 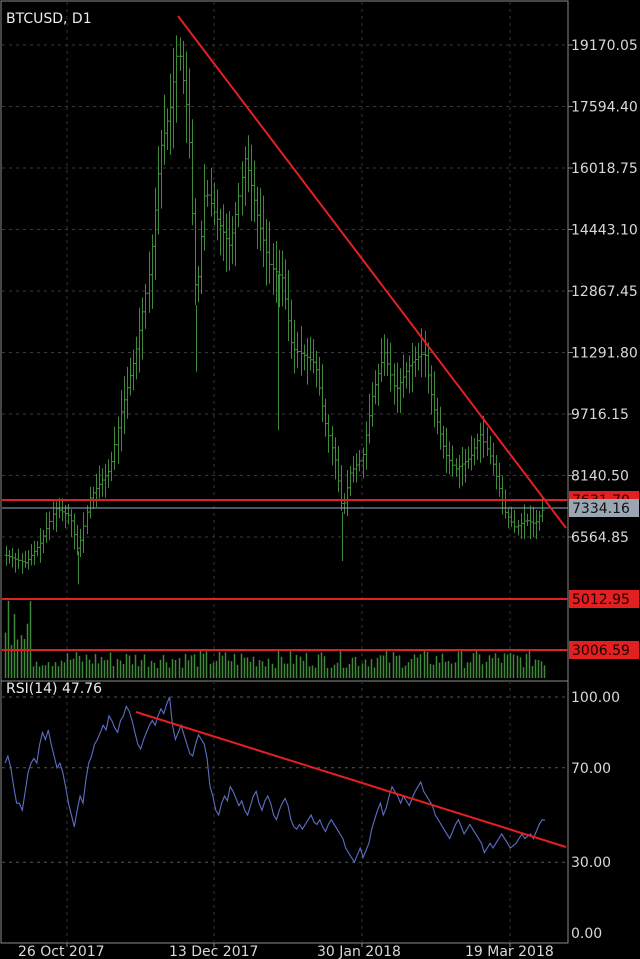 What do you see at coordinates (359, 951) in the screenshot?
I see `date-tick-label: 30 Jan 2018` at bounding box center [359, 951].